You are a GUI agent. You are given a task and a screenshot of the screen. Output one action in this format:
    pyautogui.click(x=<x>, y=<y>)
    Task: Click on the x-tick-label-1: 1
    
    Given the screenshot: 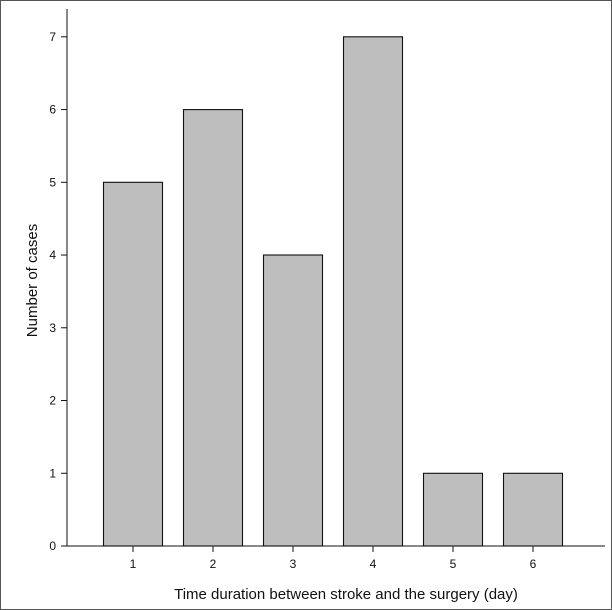 What is the action you would take?
    pyautogui.click(x=133, y=564)
    